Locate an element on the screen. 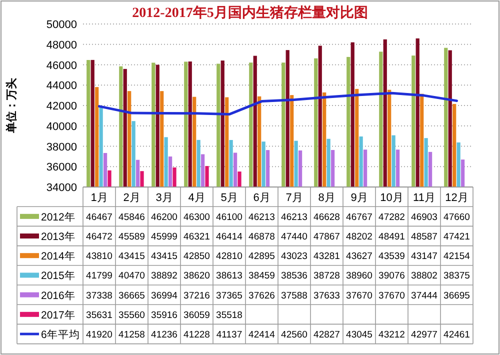  data-label: 36059 is located at coordinates (197, 315).